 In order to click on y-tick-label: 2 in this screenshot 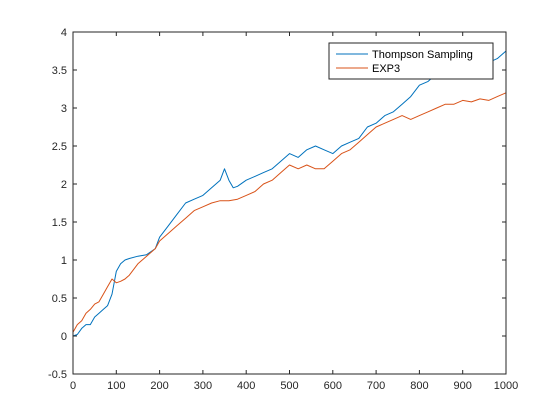, I will do `click(64, 185)`.